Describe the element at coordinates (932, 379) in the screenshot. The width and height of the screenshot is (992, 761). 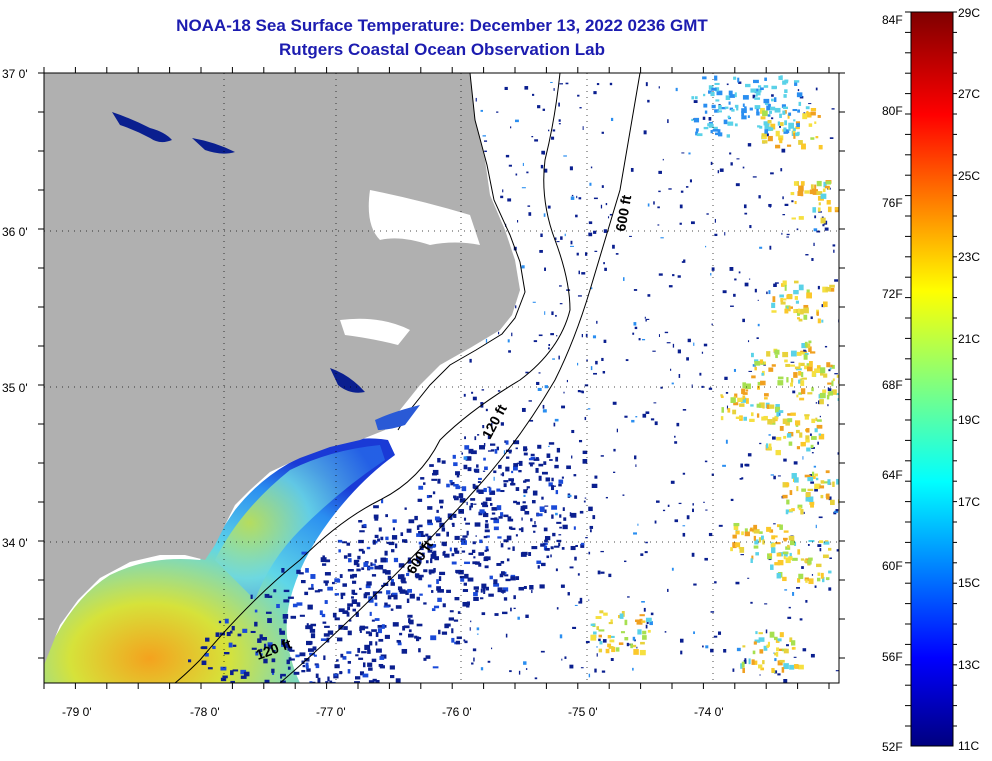
I see `temperature-colorbar` at that location.